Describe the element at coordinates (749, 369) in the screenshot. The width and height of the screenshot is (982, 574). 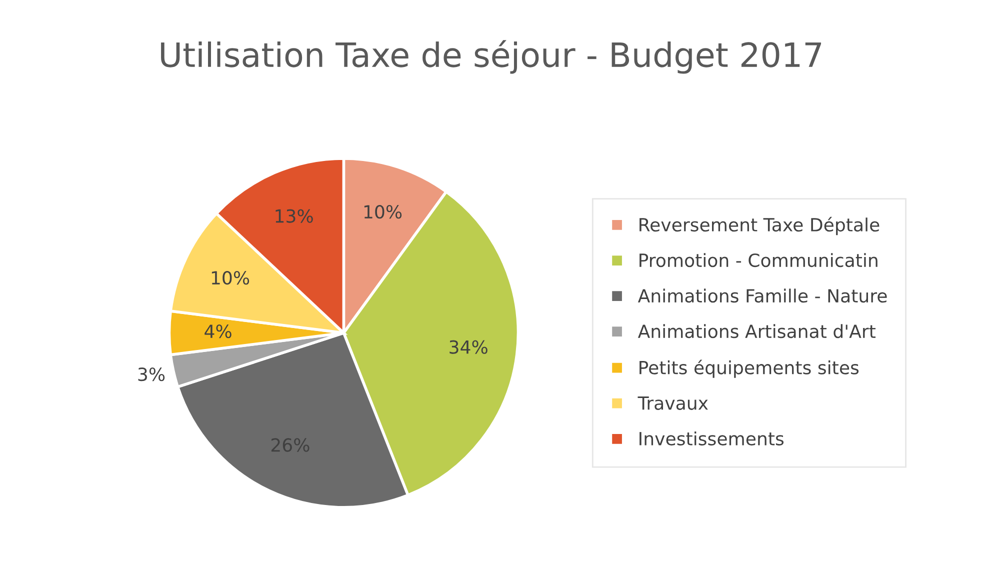
I see `legend-label: Petits équipements sites` at that location.